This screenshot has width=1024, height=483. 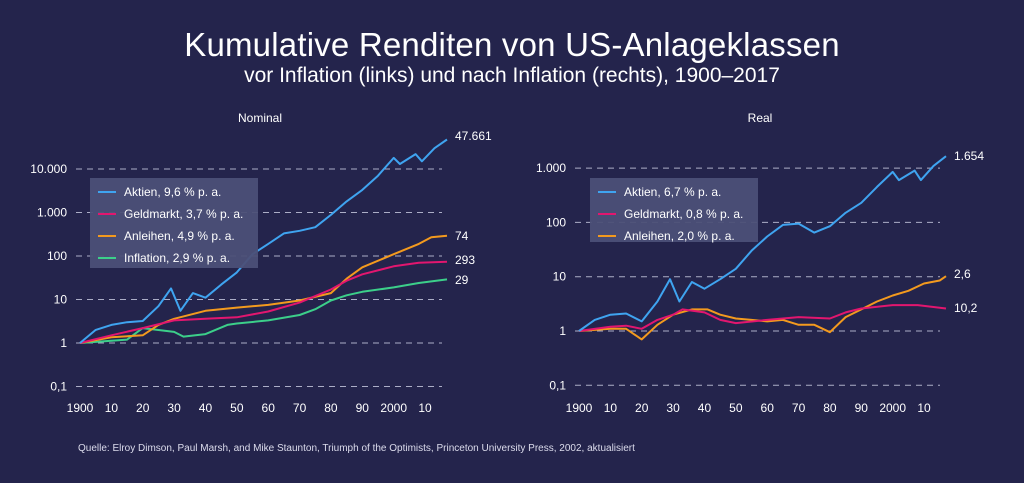 What do you see at coordinates (679, 236) in the screenshot?
I see `legend-label-anleihen-real: Anleihen, 2,0 % p. a.` at bounding box center [679, 236].